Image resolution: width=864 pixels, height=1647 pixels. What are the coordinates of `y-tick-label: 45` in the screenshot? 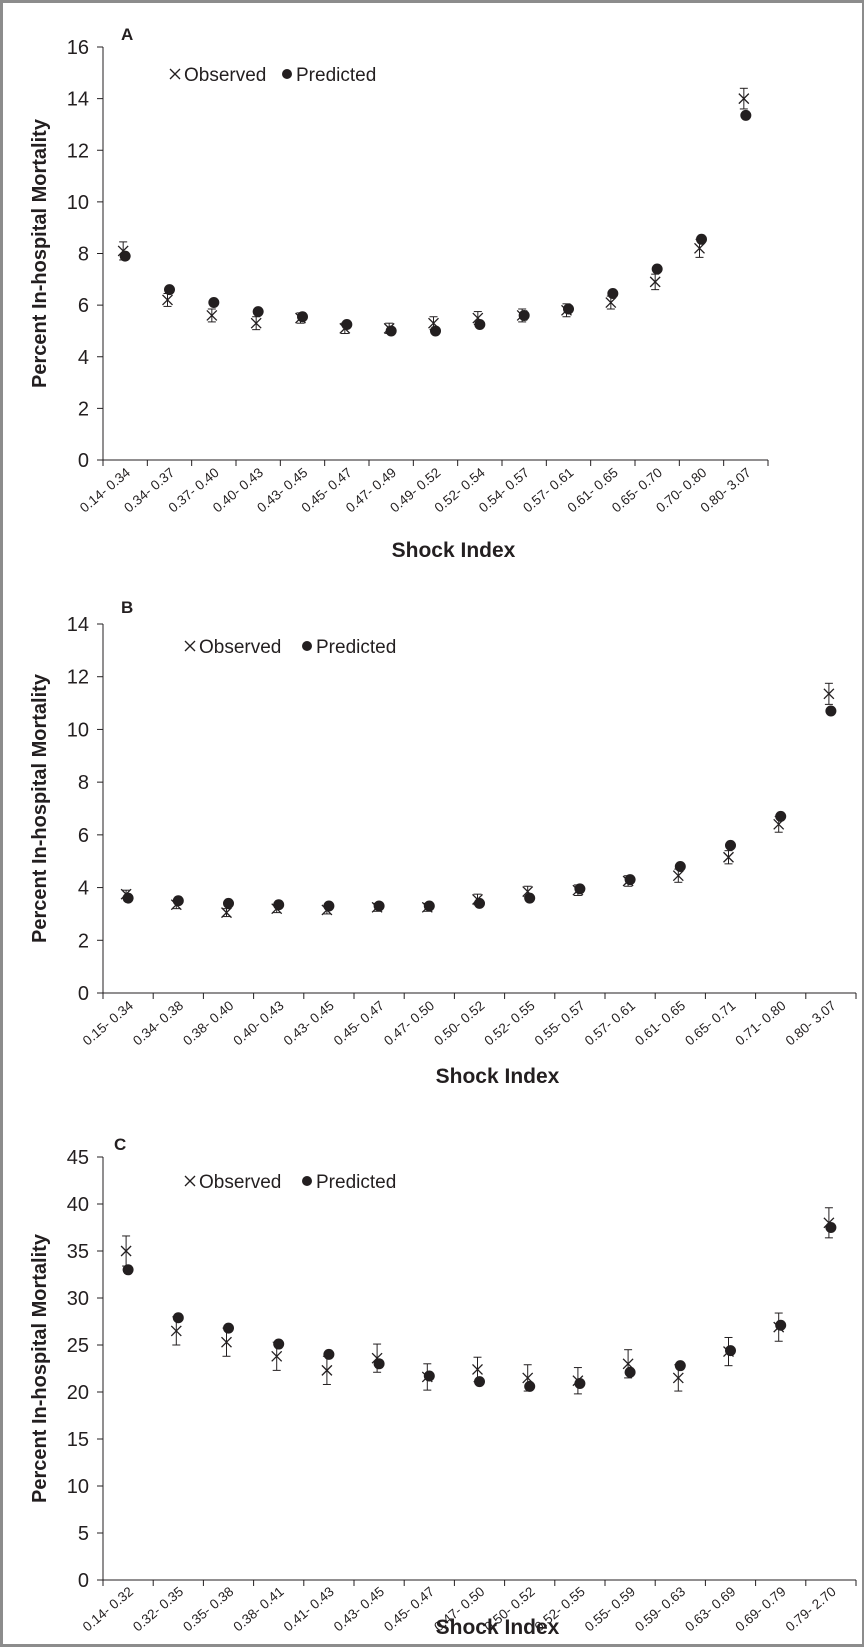 It's located at (78, 1158).